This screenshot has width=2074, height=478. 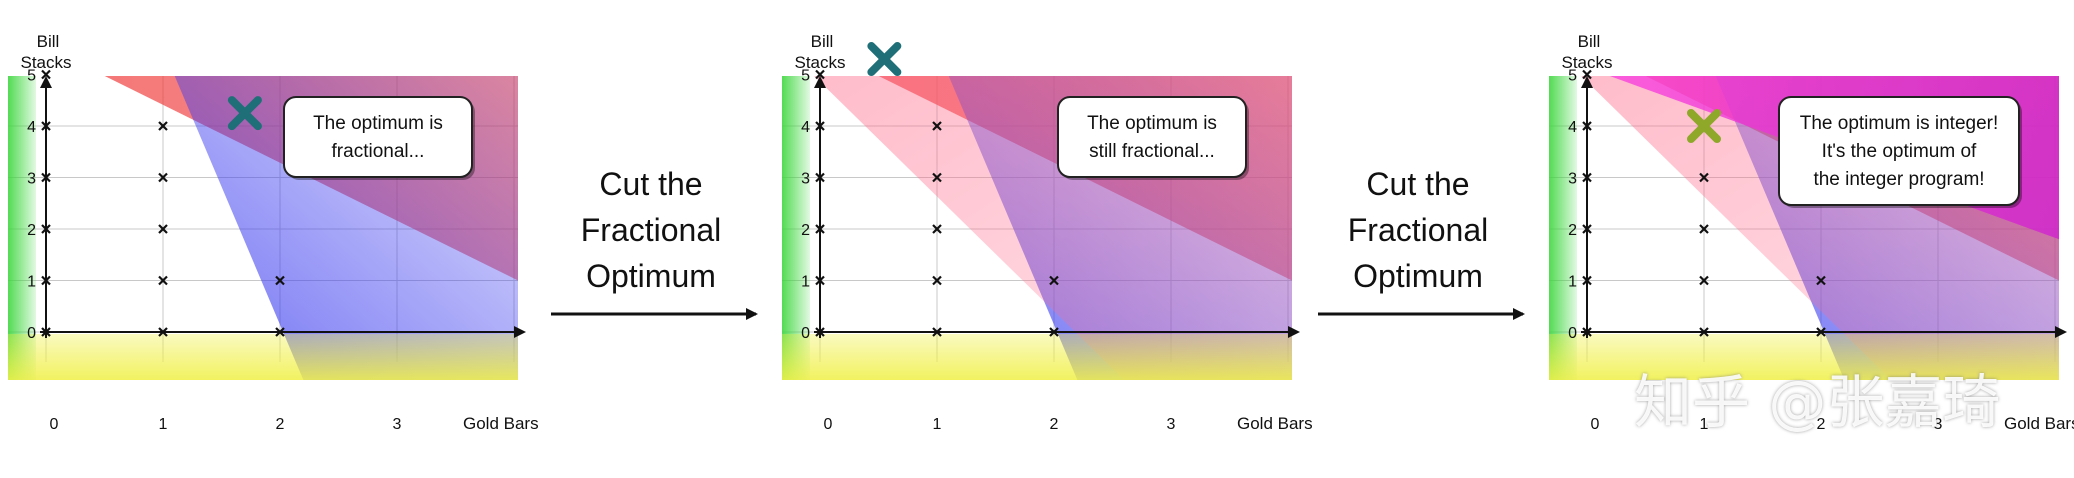 I want to click on cut-arrow-2: Cut the Fractional Optimum, so click(x=1421, y=243).